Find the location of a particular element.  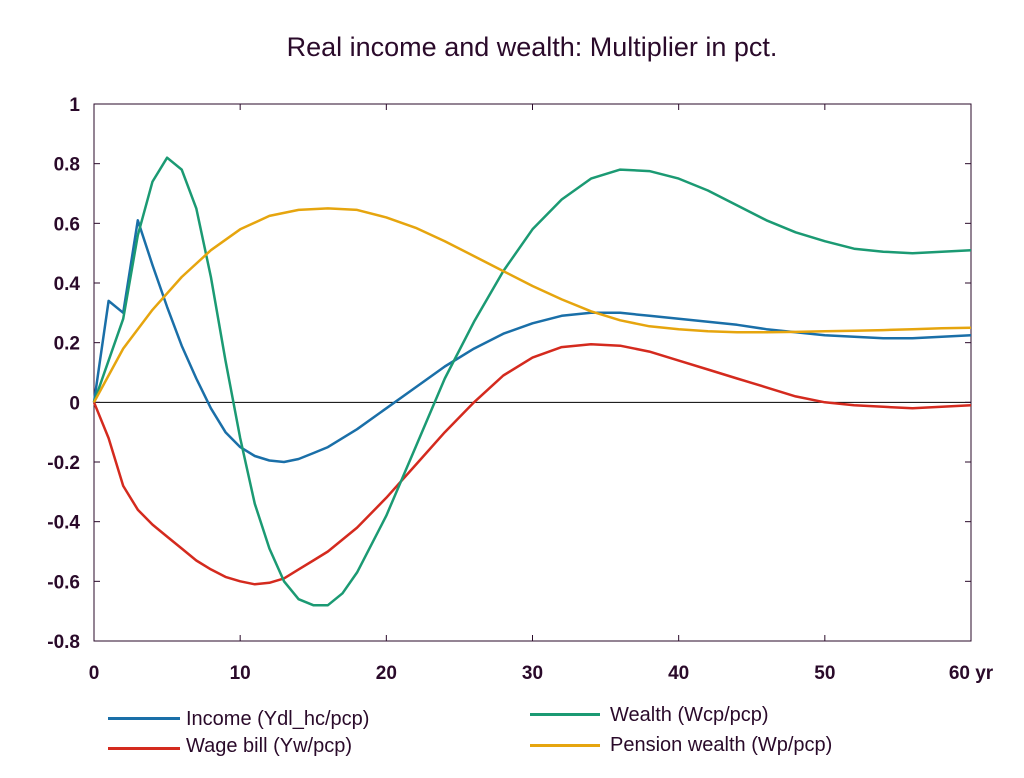

x-tick-label: 10 is located at coordinates (240, 673).